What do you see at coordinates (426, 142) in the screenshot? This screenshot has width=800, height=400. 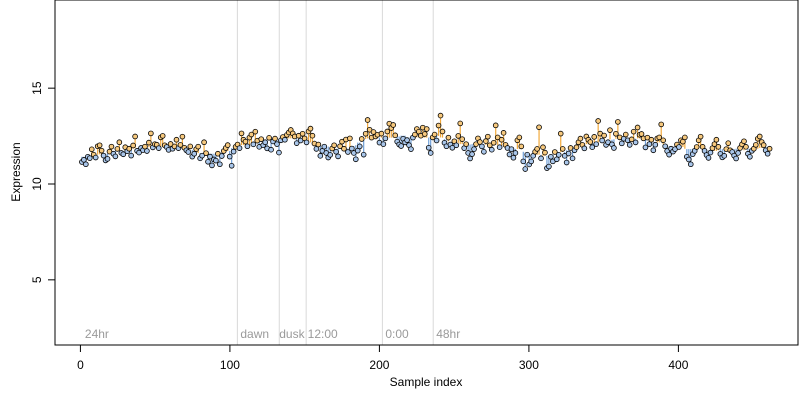 I see `data-points` at bounding box center [426, 142].